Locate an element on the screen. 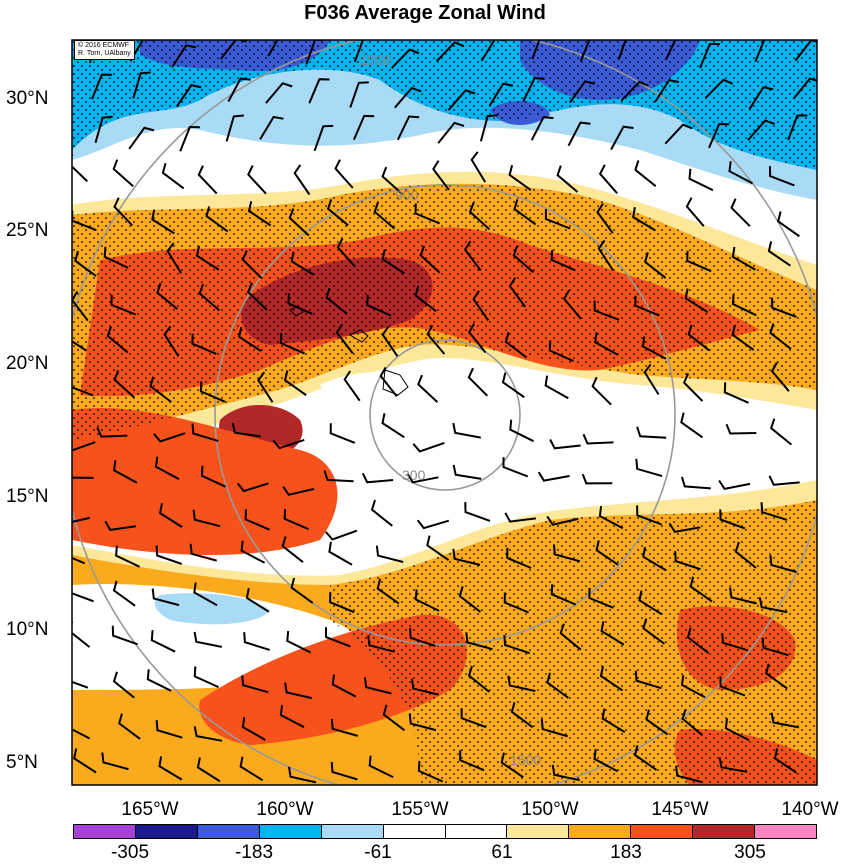 Image resolution: width=850 pixels, height=864 pixels. south-west-red-jet is located at coordinates (205, 481).